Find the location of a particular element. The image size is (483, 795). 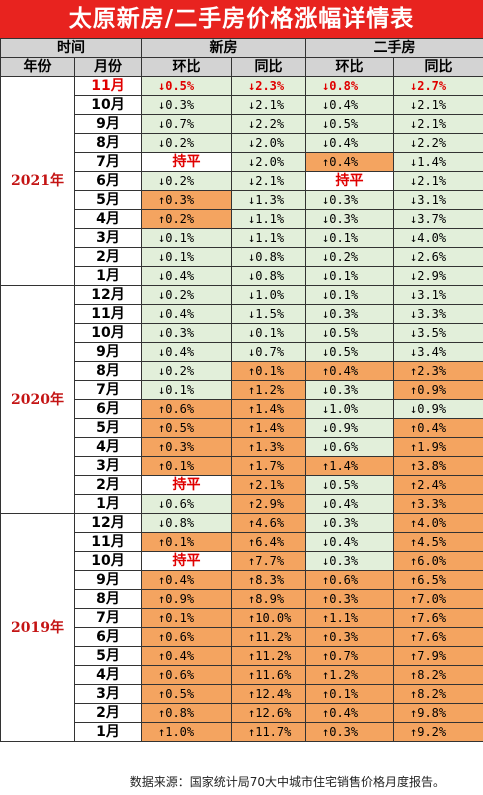

value-cell-new-yoy: ↑2.9% is located at coordinates (268, 504).